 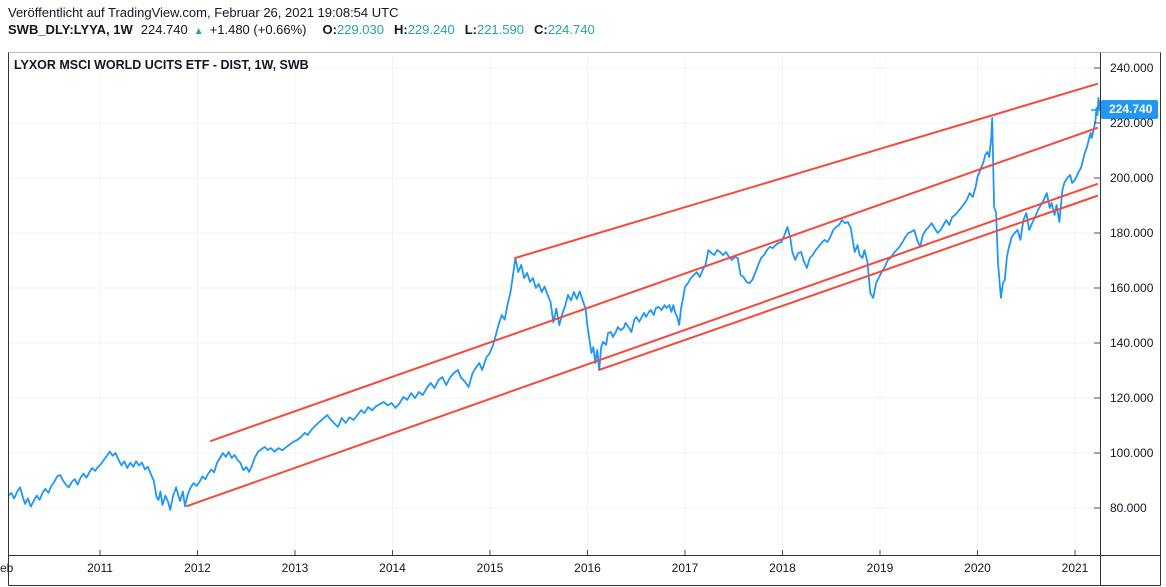 What do you see at coordinates (258, 29) in the screenshot?
I see `price-change: +1.480 (+0.66%)` at bounding box center [258, 29].